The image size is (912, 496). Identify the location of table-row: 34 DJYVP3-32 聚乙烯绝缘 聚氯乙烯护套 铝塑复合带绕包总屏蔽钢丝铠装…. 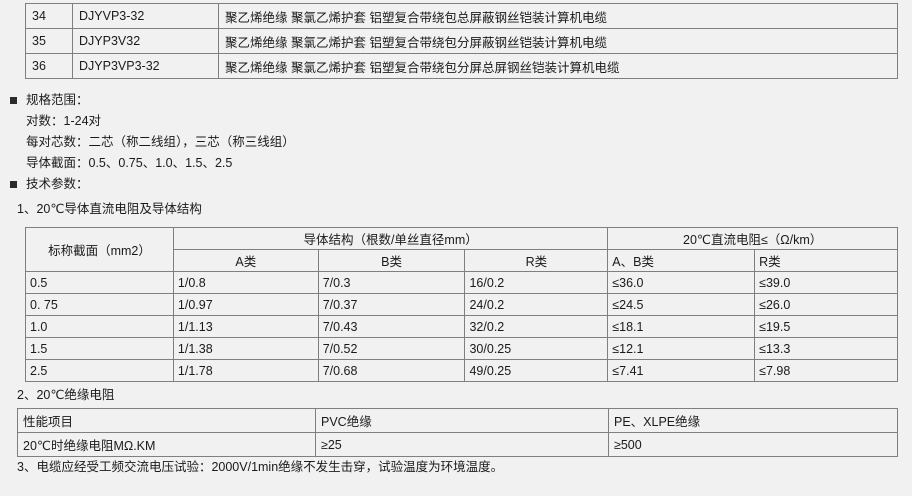
(461, 16).